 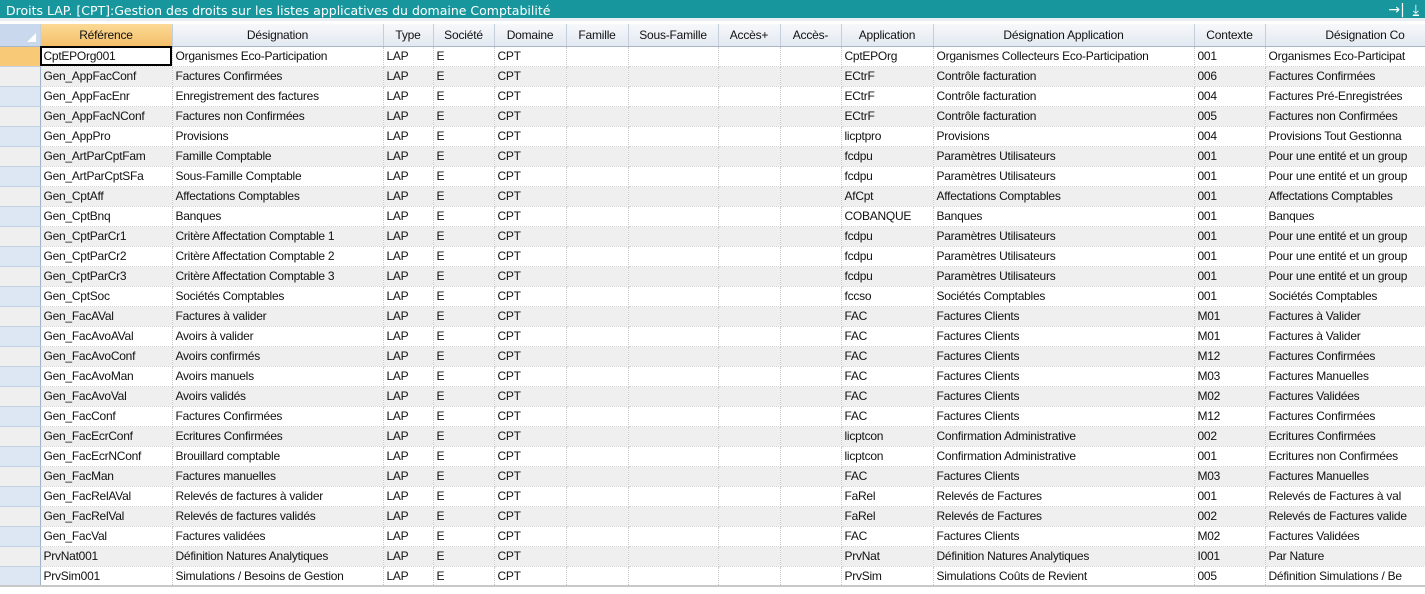 What do you see at coordinates (887, 216) in the screenshot?
I see `cell-application: COBANQUE` at bounding box center [887, 216].